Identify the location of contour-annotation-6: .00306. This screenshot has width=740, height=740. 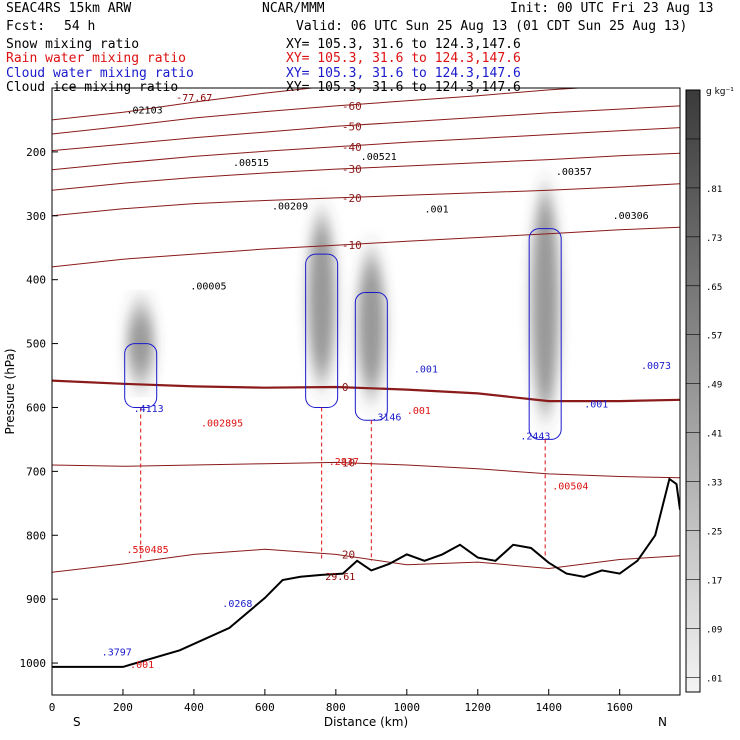
(631, 216).